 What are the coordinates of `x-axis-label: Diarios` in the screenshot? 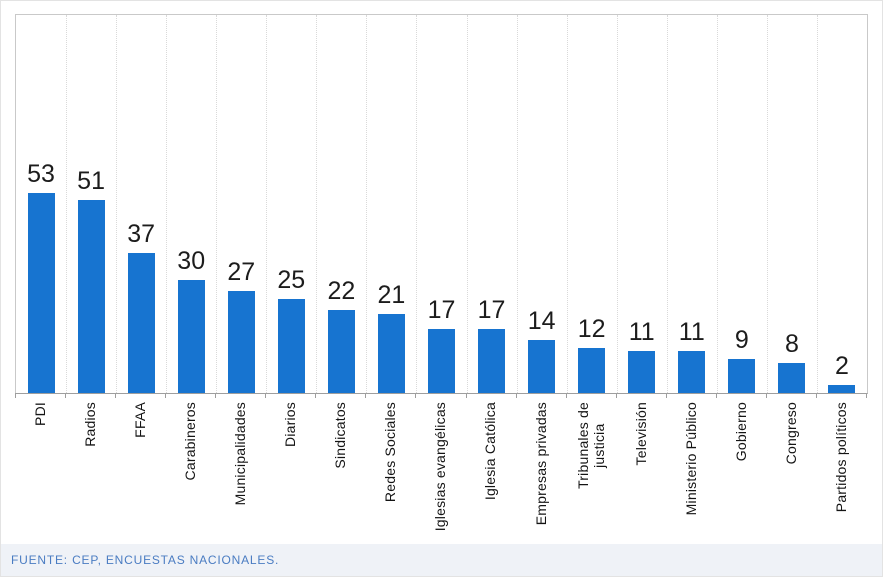 It's located at (290, 473).